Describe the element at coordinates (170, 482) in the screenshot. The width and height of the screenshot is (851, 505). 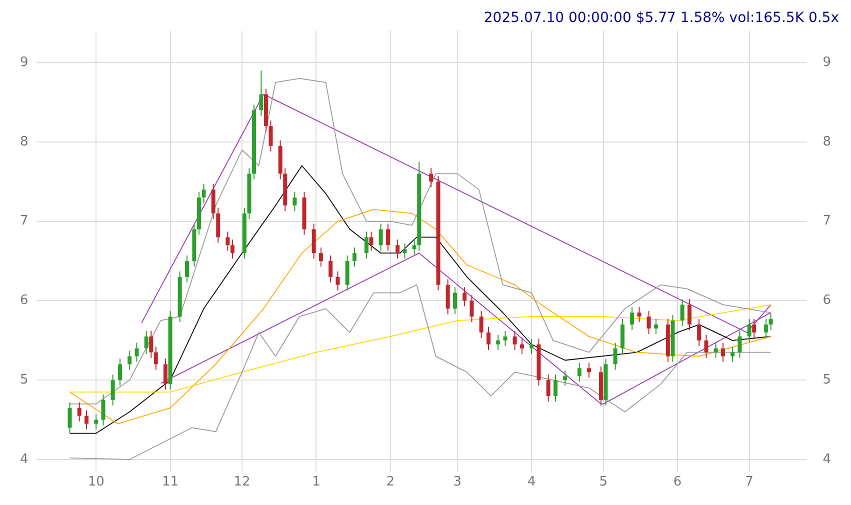
I see `x-tick-label: 11` at that location.